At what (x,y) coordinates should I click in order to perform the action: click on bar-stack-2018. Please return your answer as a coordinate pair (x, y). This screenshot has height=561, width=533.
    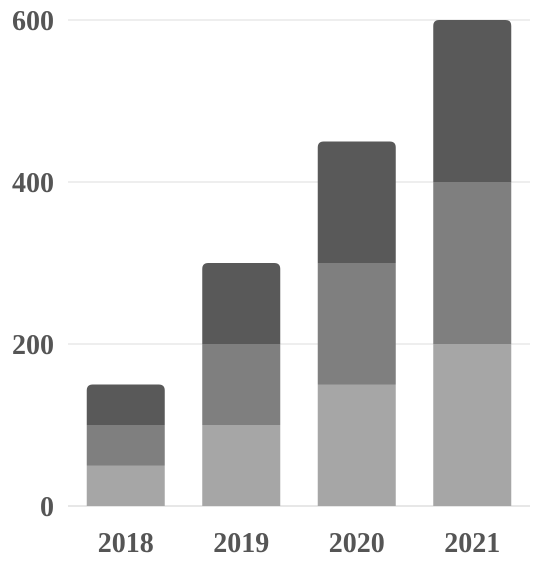
    Looking at the image, I should click on (125, 445).